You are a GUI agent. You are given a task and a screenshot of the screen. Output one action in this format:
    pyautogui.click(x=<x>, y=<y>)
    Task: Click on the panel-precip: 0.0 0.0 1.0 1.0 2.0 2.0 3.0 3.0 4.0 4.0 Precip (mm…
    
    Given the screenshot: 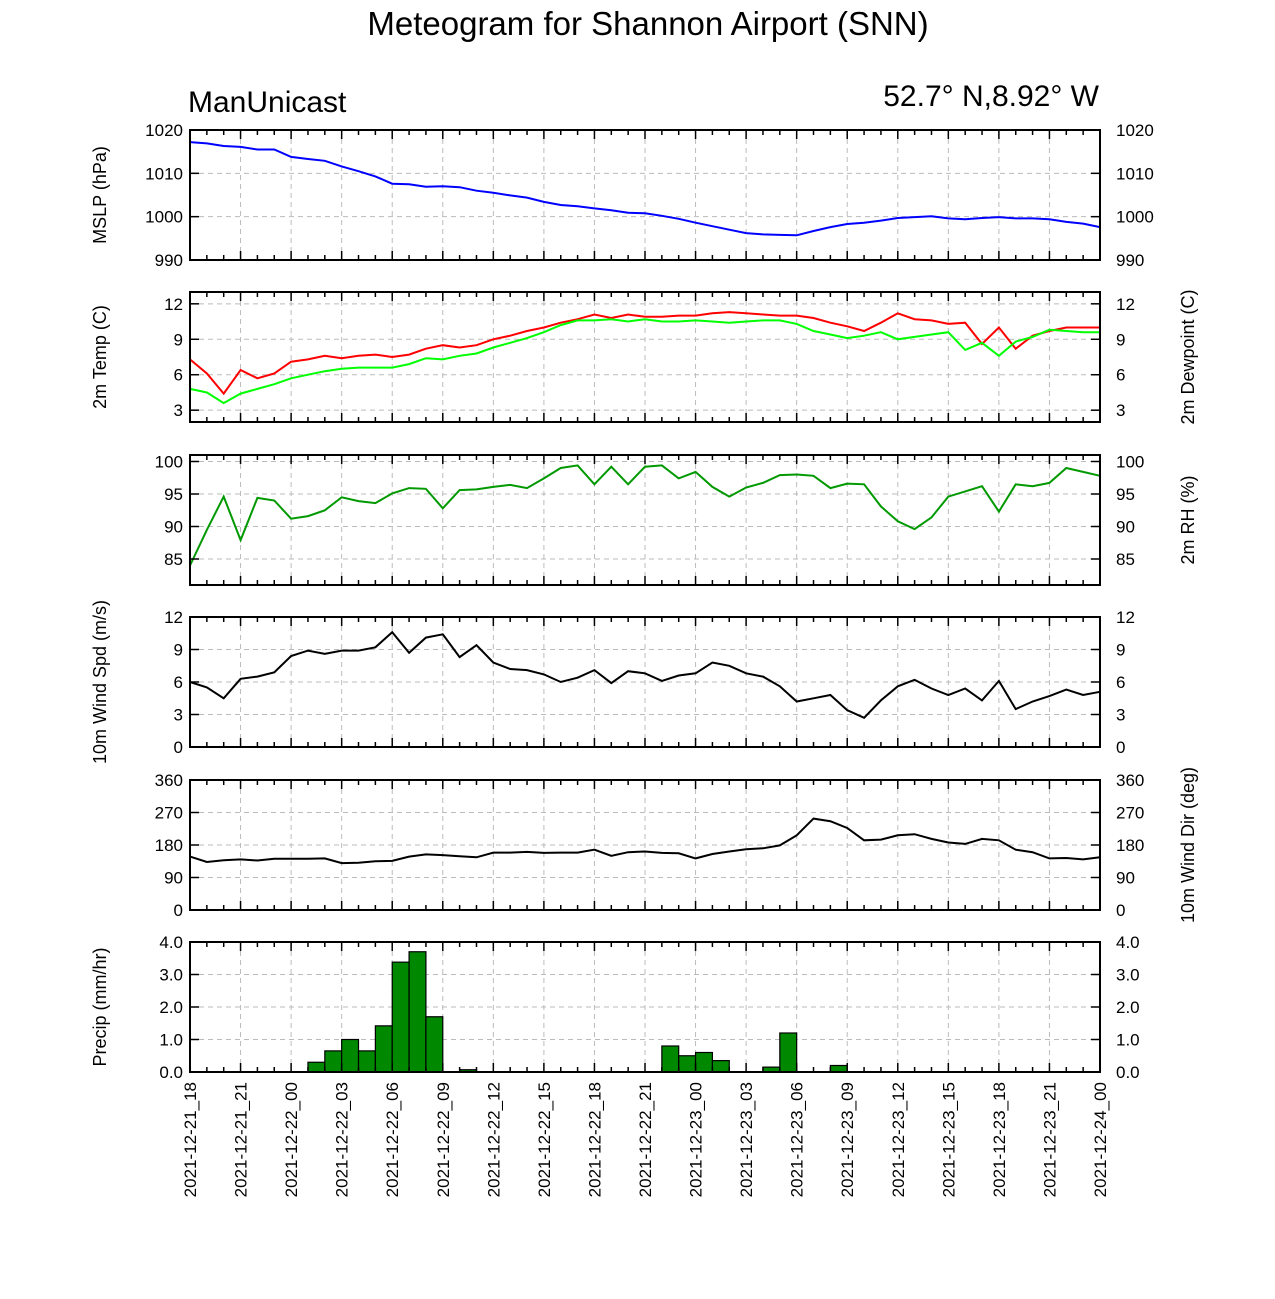 What is the action you would take?
    pyautogui.click(x=615, y=1007)
    